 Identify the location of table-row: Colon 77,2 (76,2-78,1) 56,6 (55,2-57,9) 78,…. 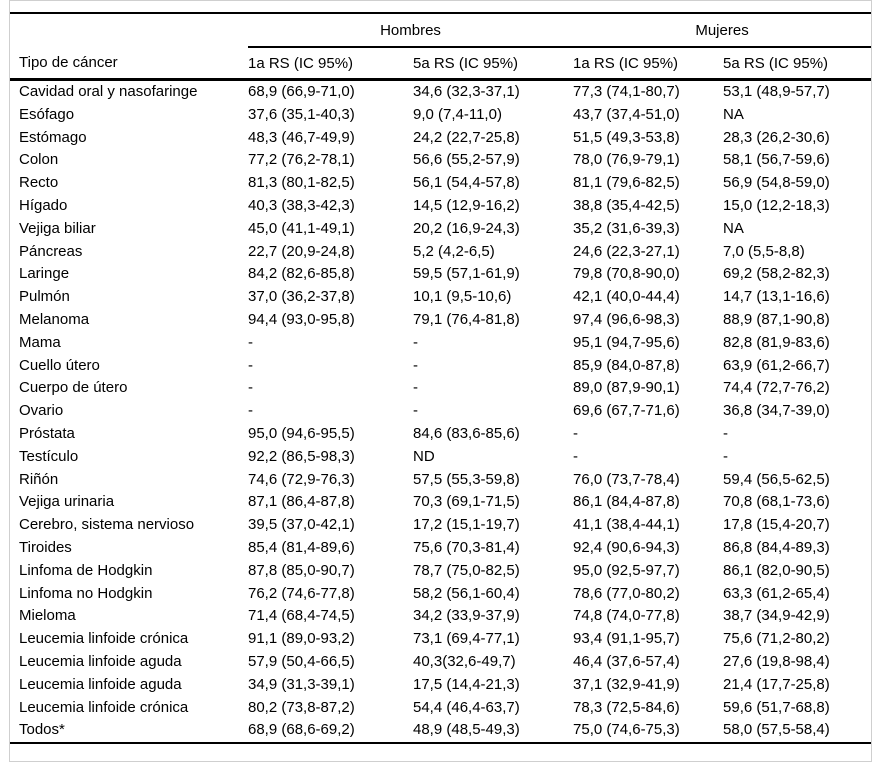
(440, 160).